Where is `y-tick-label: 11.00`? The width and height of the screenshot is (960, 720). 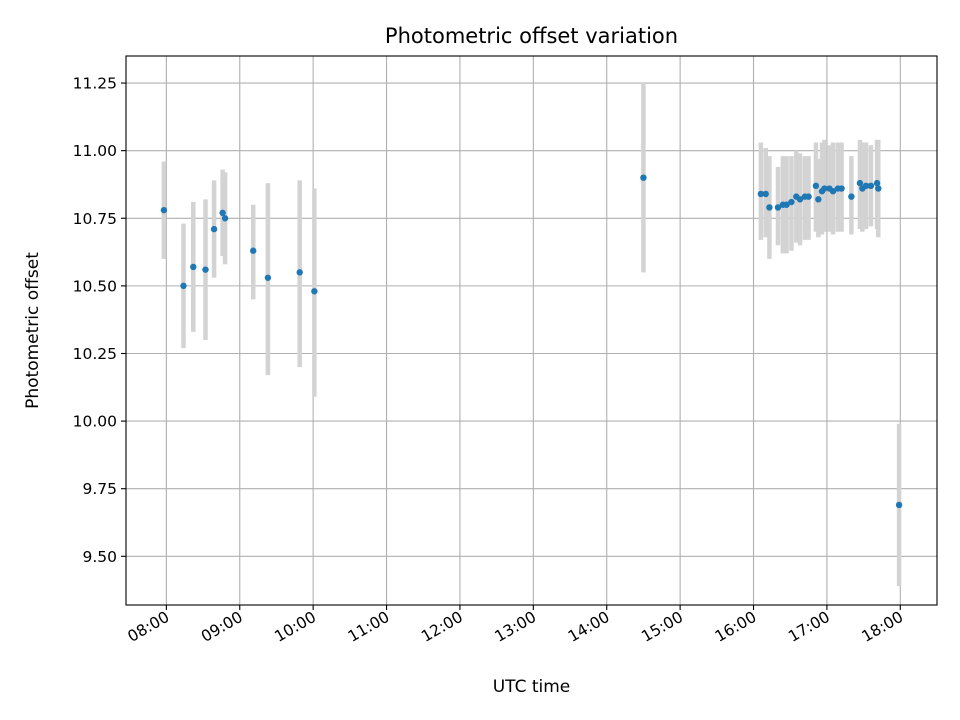 y-tick-label: 11.00 is located at coordinates (95, 151).